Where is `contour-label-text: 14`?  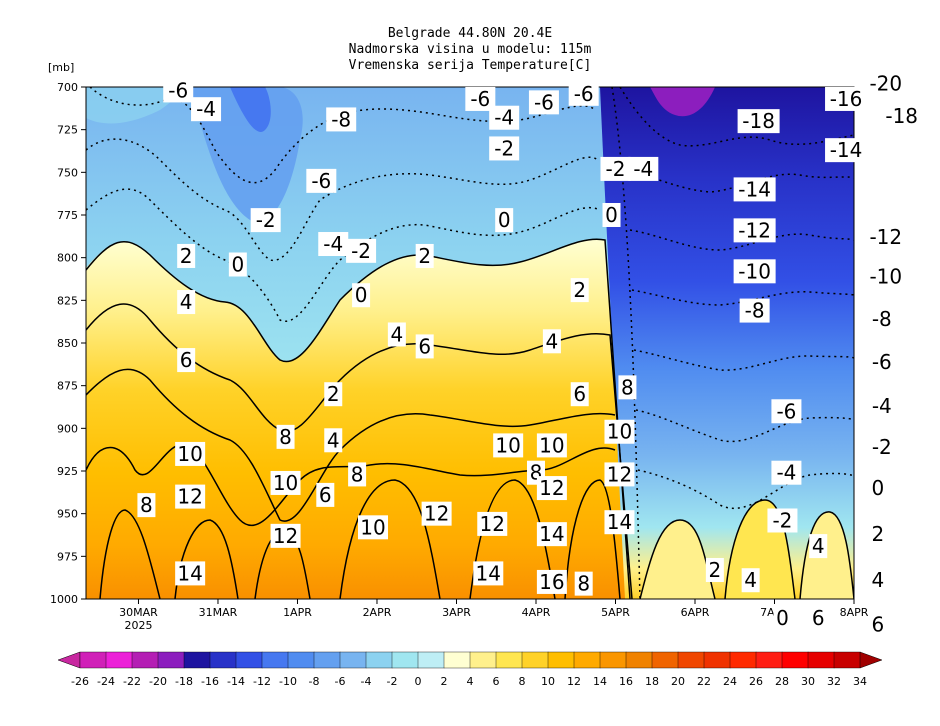
contour-label-text: 14 is located at coordinates (619, 522).